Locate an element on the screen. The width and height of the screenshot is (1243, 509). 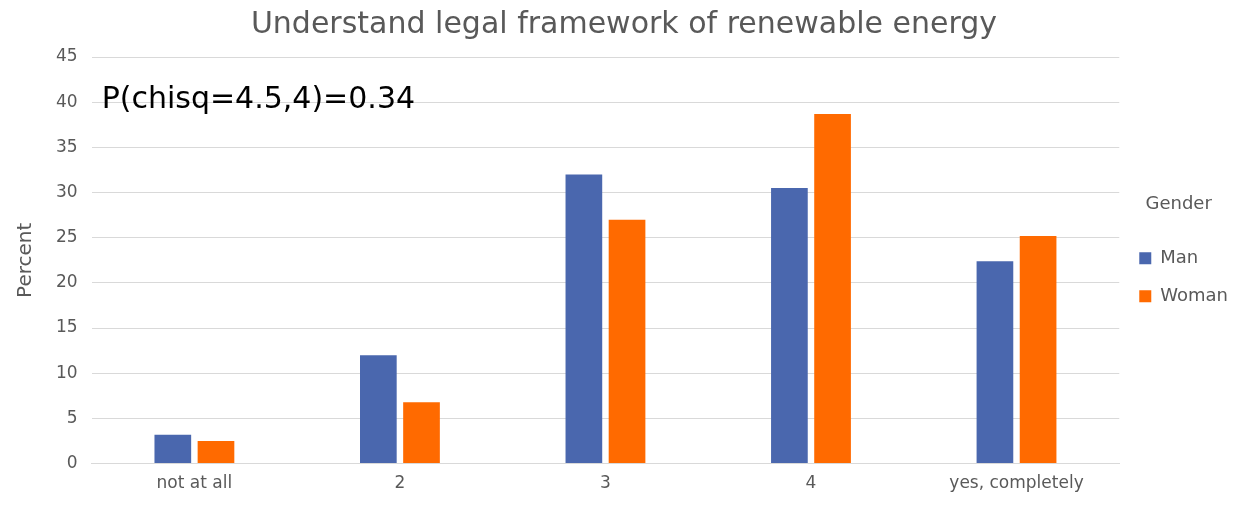
y-axis-title: Percent is located at coordinates (24, 260).